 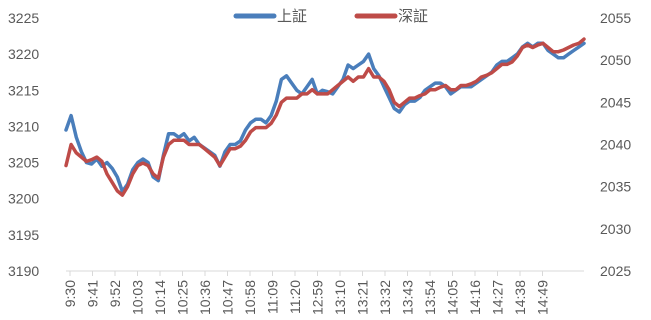 I want to click on right-tick-label: 2030, so click(x=615, y=229).